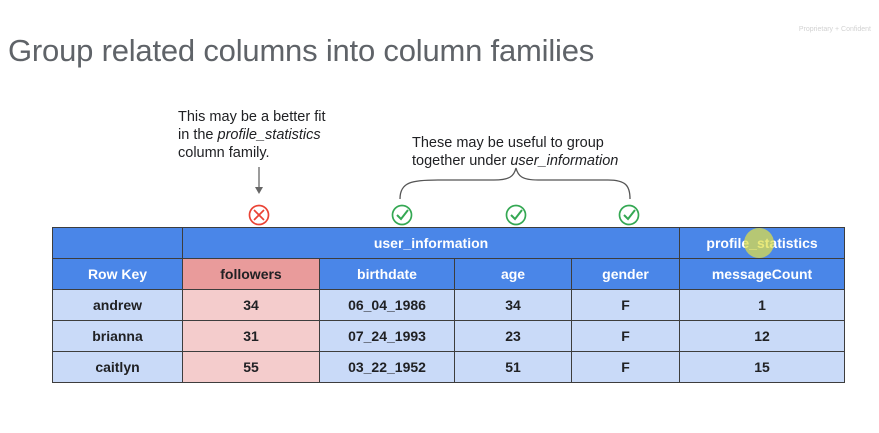 Image resolution: width=879 pixels, height=433 pixels. I want to click on birthdate-cell: 07_24_1993, so click(387, 336).